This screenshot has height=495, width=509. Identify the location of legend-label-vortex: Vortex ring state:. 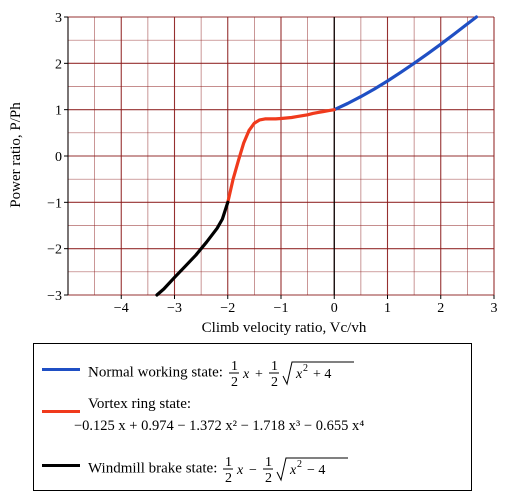
(140, 404).